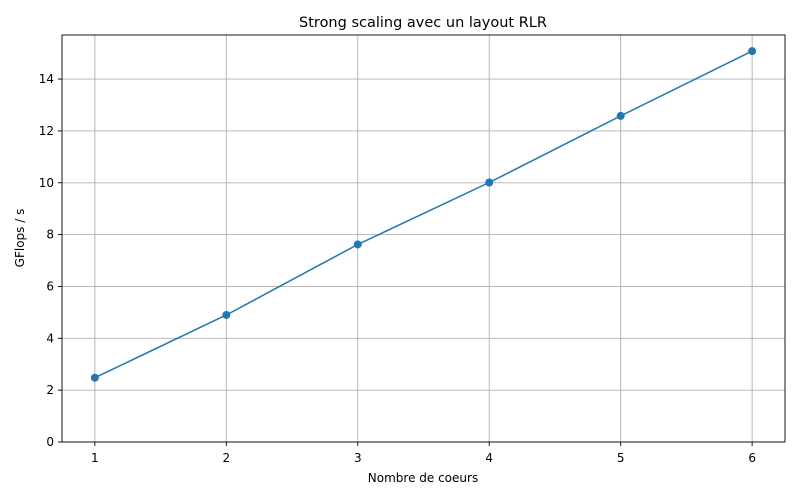  What do you see at coordinates (50, 442) in the screenshot?
I see `y-tick-label: 0` at bounding box center [50, 442].